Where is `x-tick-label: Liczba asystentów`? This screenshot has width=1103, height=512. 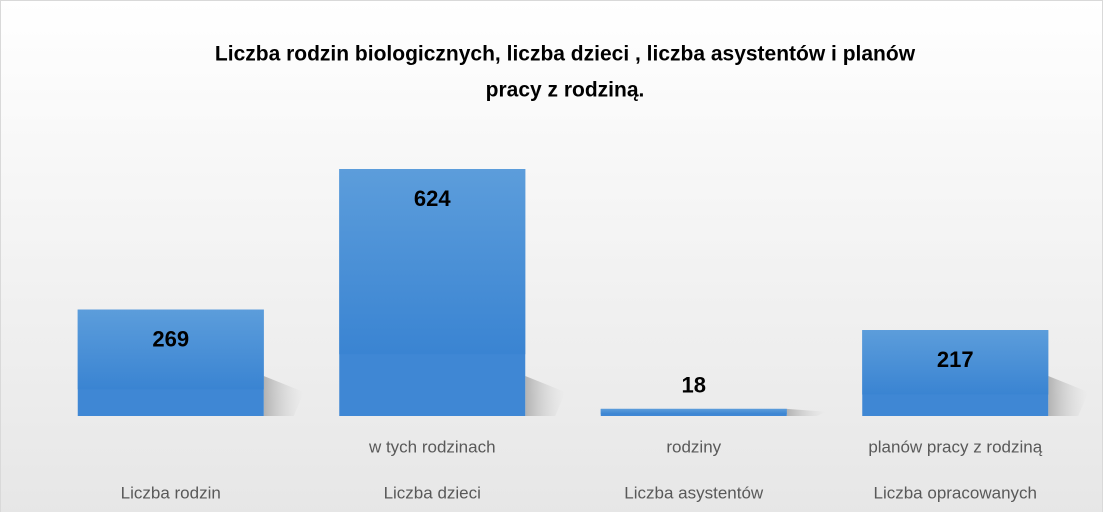 x-tick-label: Liczba asystentów is located at coordinates (694, 492).